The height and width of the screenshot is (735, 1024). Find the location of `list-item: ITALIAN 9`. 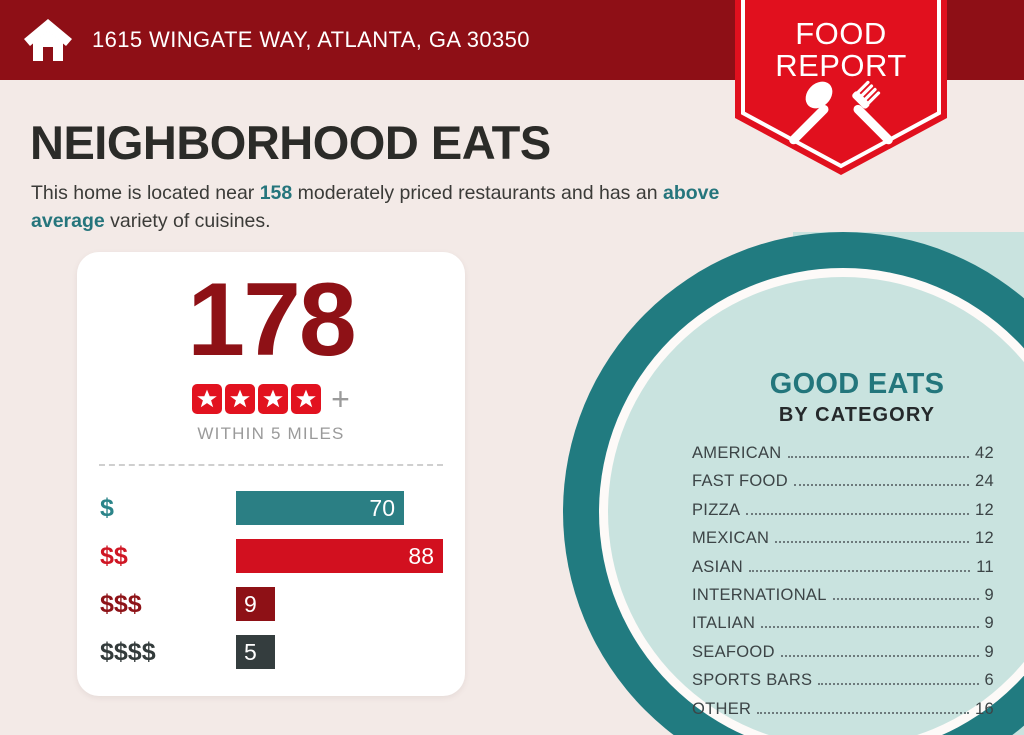

list-item: ITALIAN 9 is located at coordinates (843, 628).